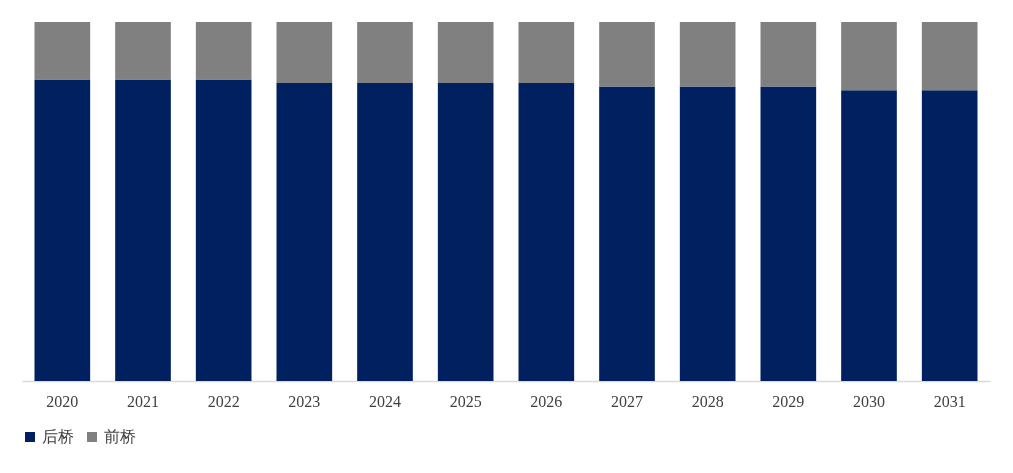 The height and width of the screenshot is (473, 1013). I want to click on x-tick-label: 2024, so click(385, 401).